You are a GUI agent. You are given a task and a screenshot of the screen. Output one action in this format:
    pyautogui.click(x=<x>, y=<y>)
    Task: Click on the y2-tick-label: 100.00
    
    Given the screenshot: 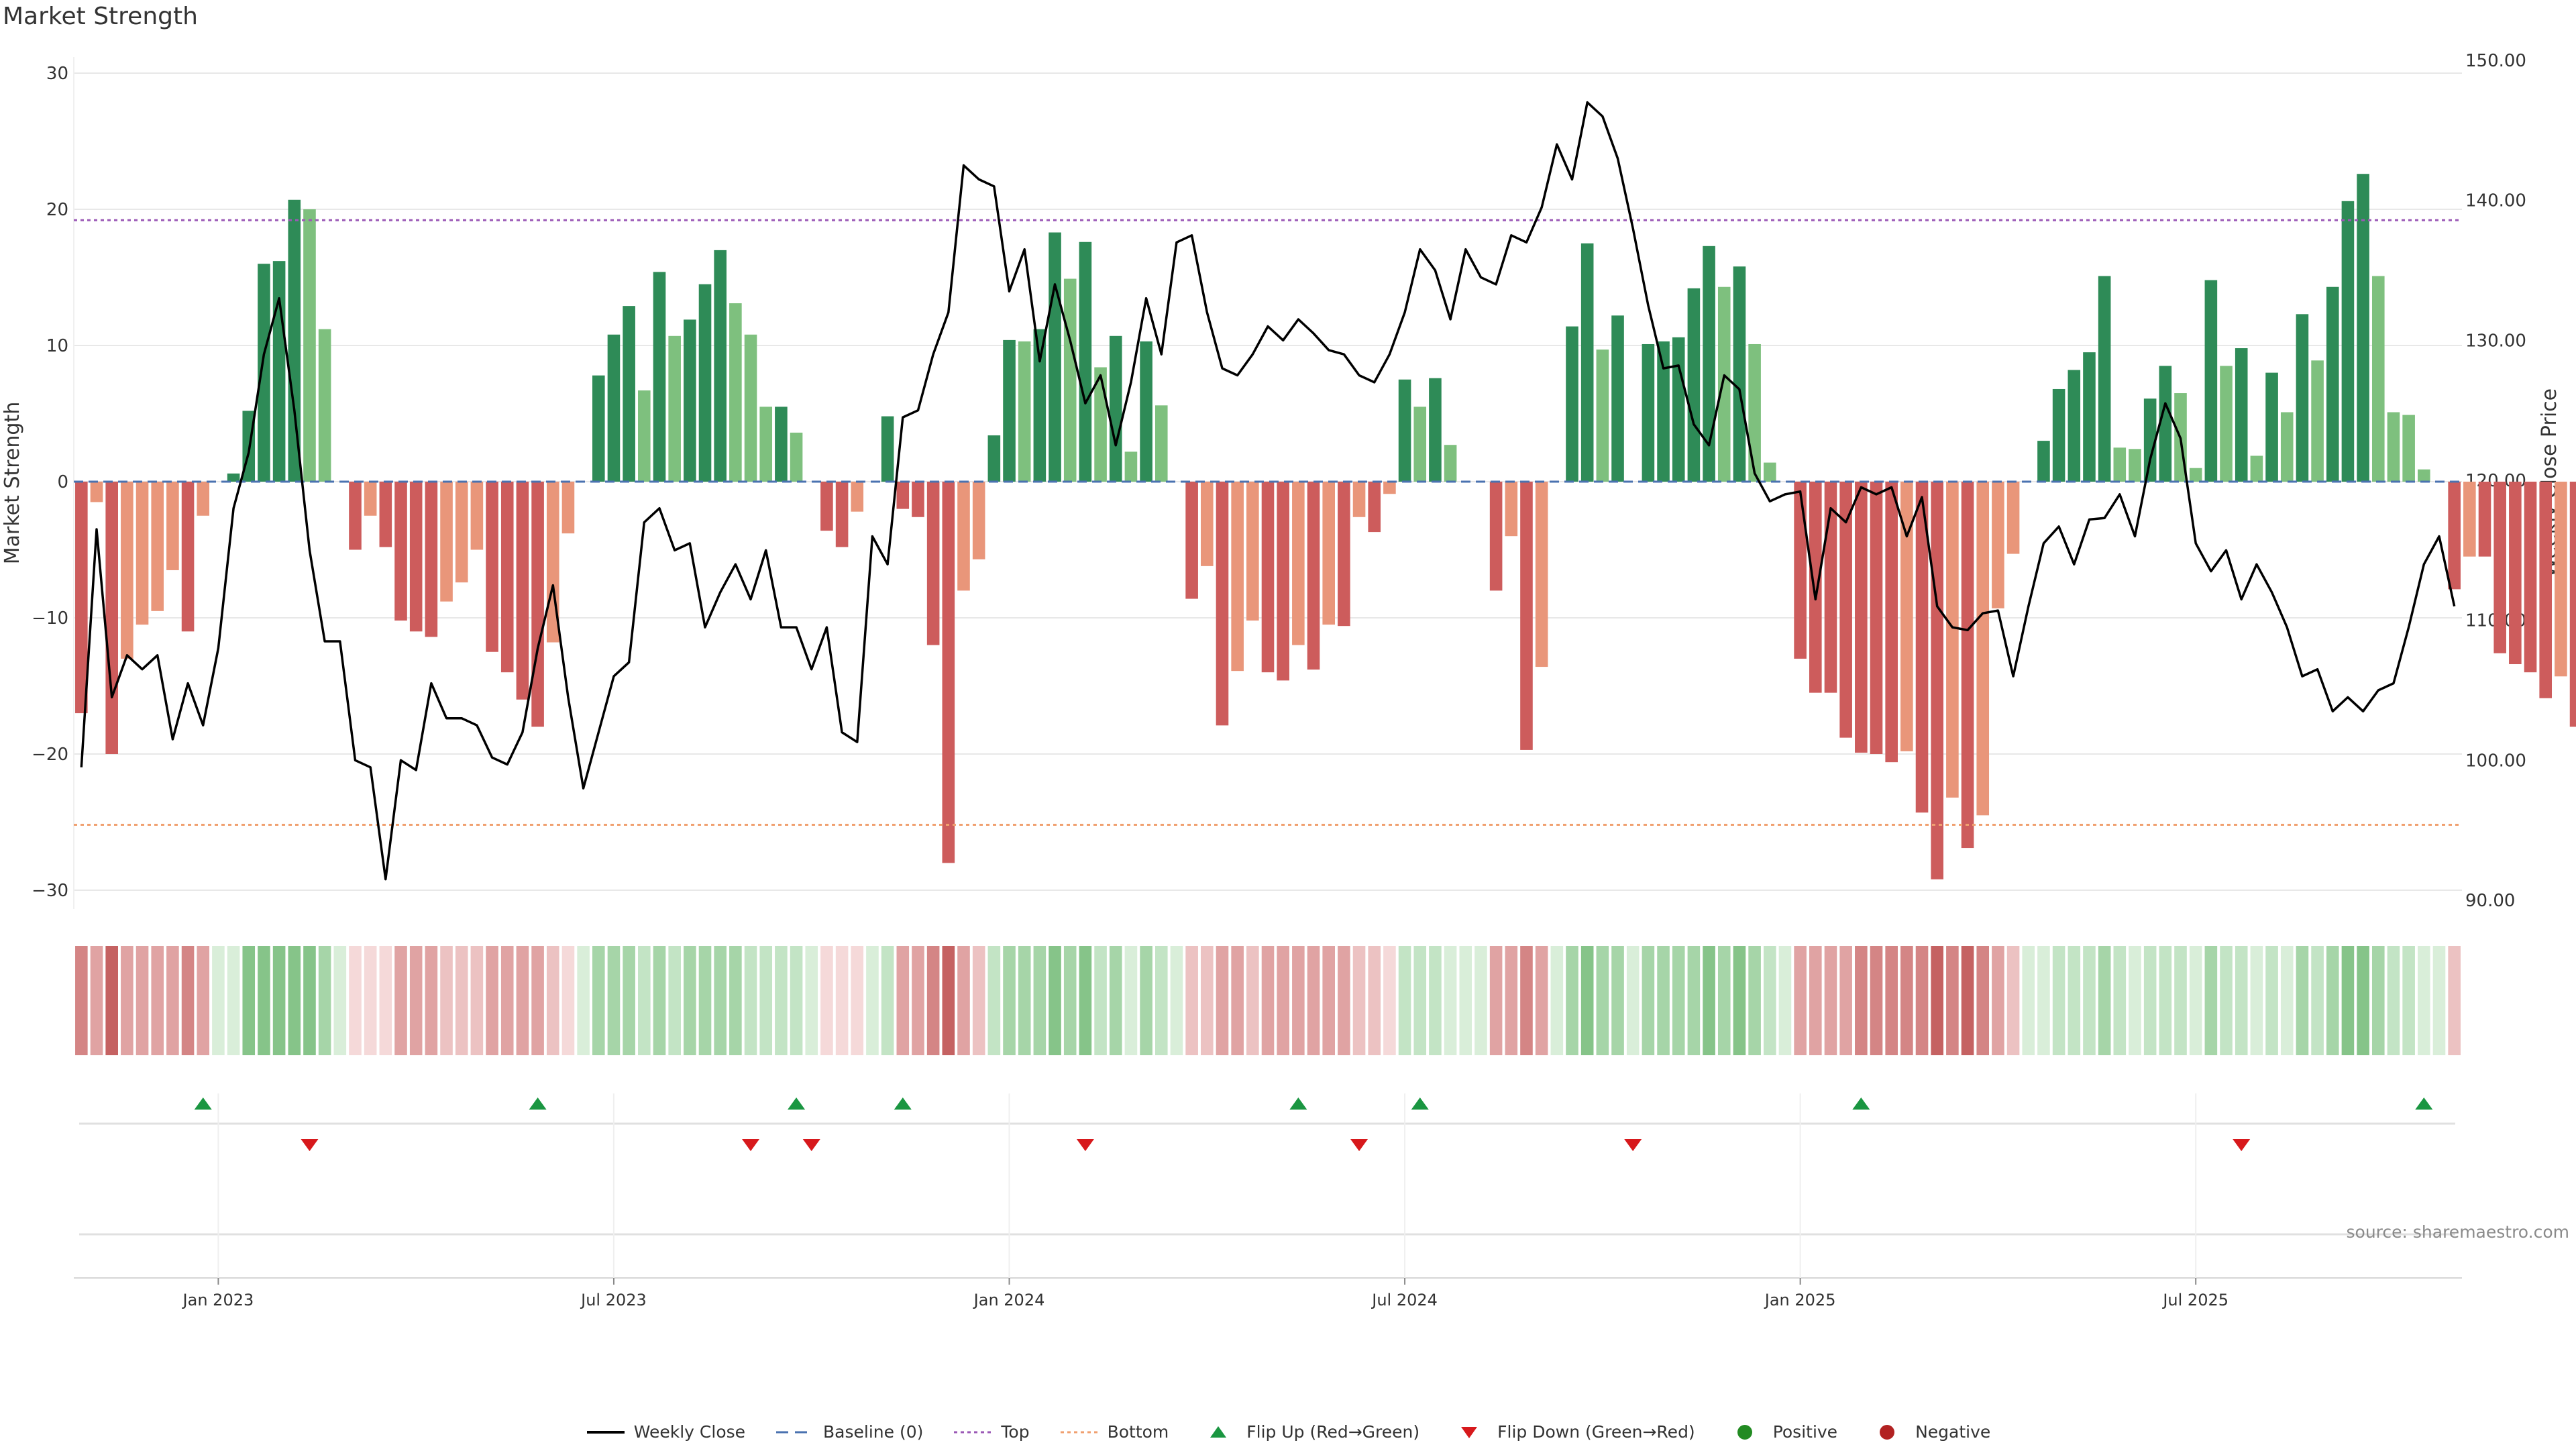 What is the action you would take?
    pyautogui.click(x=2495, y=761)
    